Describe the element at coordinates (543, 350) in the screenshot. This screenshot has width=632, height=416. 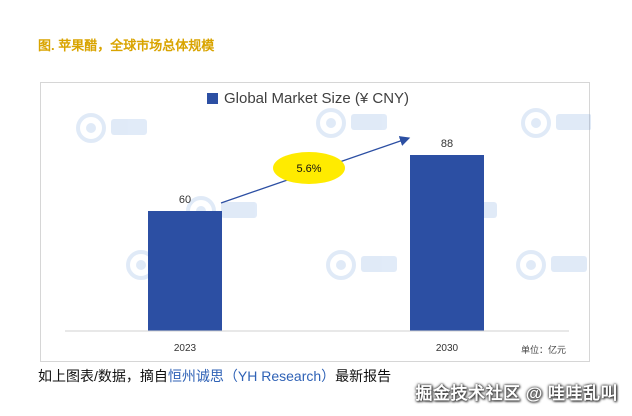
I see `unit-note: 单位：亿元` at that location.